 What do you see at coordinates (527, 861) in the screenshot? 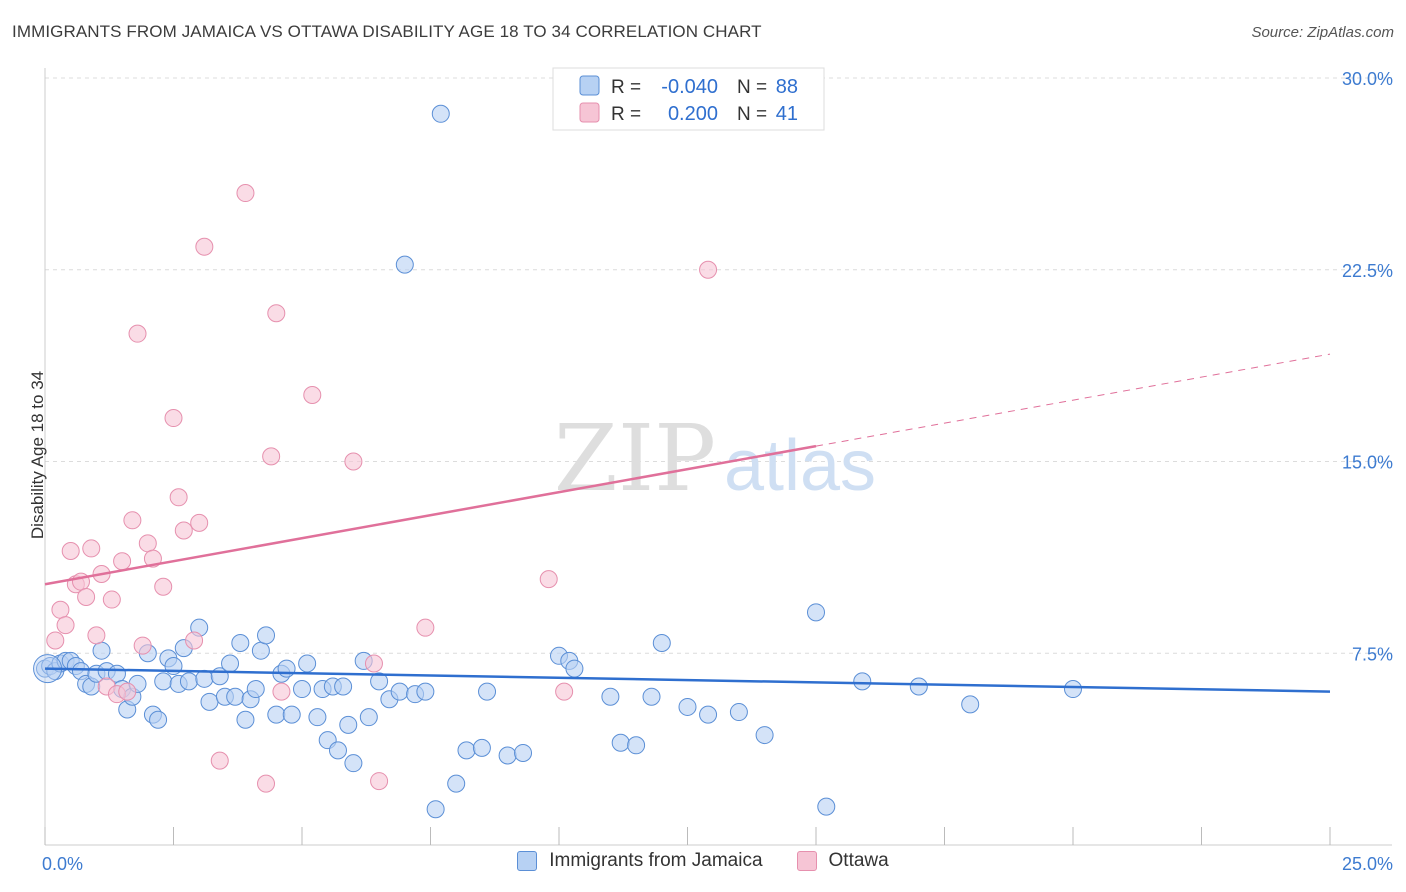
I see `legend-swatch-jamaica` at bounding box center [527, 861].